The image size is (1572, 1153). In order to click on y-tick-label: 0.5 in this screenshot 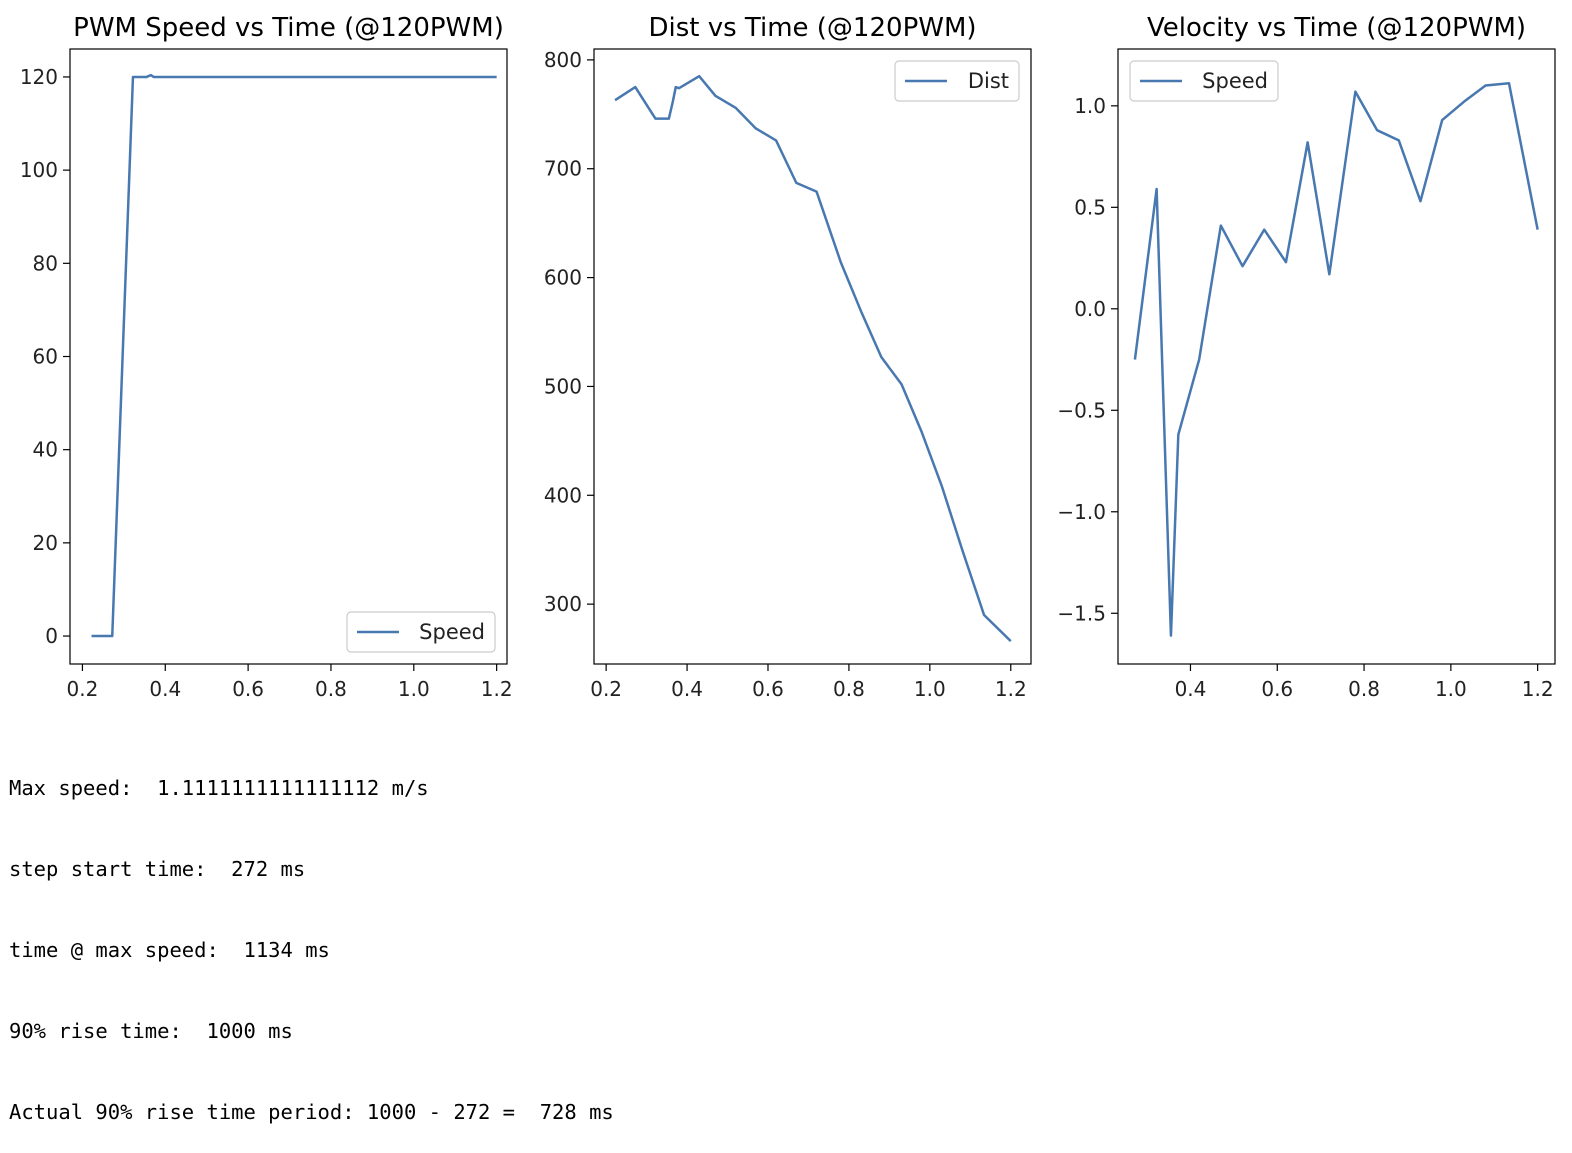, I will do `click(1090, 207)`.